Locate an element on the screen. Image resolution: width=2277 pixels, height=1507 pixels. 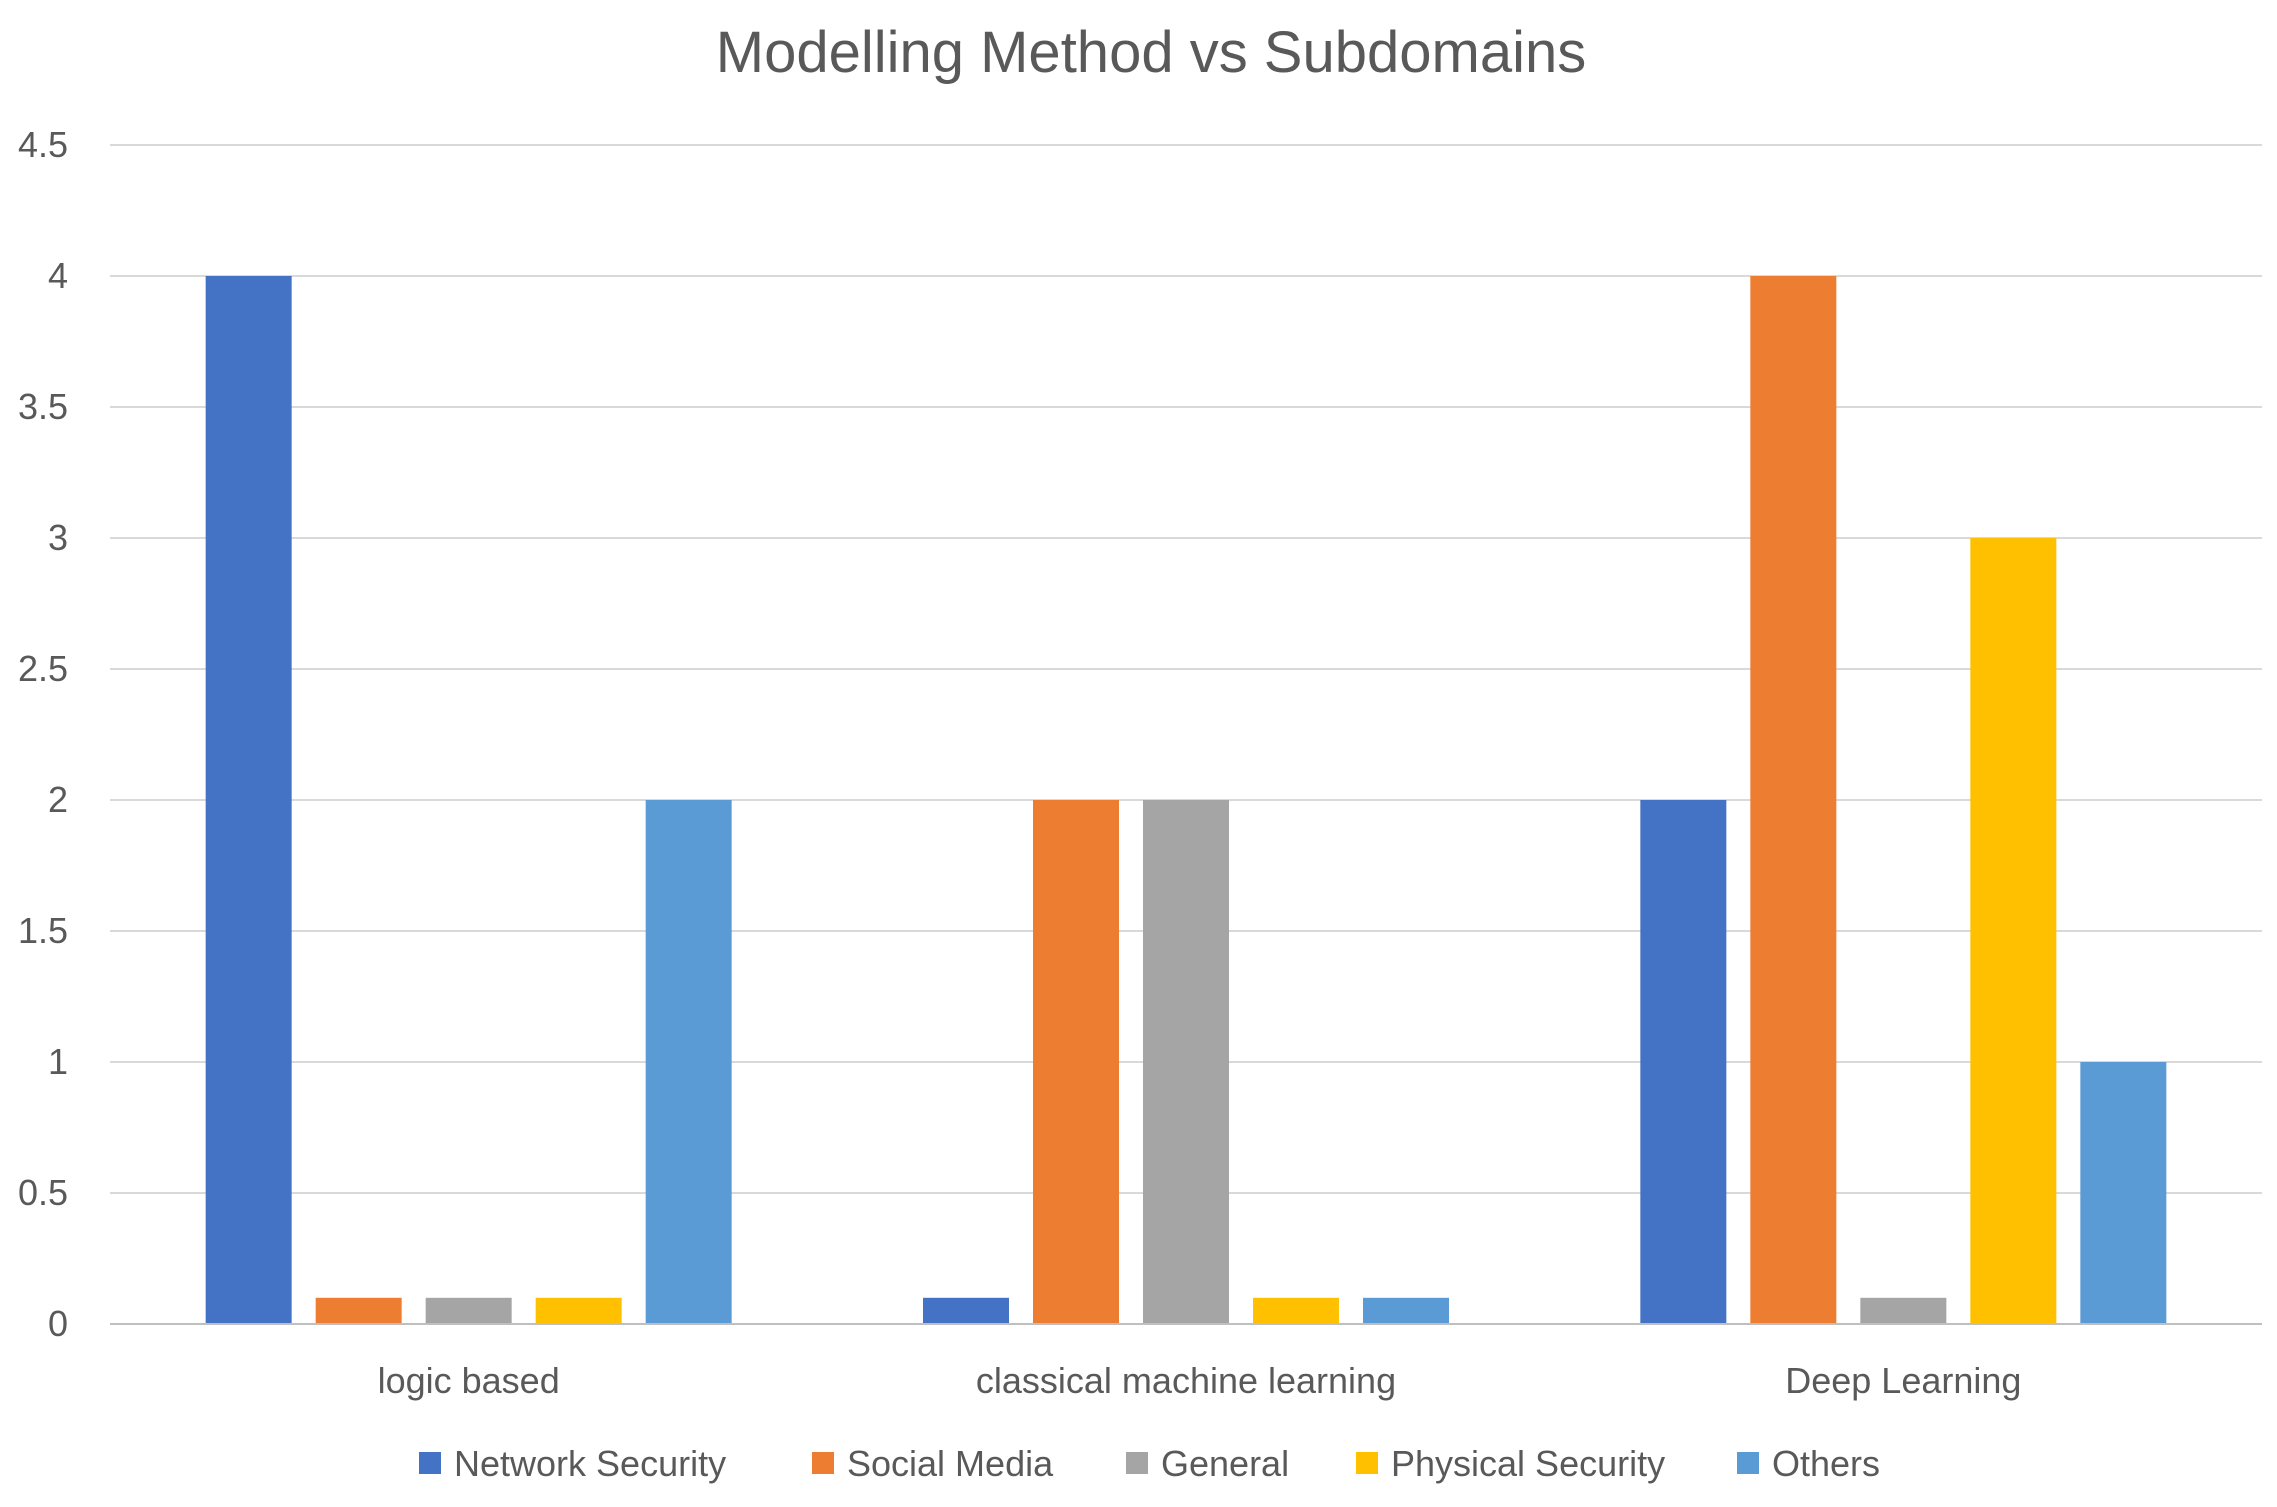
legend-label: Social Media is located at coordinates (950, 1463).